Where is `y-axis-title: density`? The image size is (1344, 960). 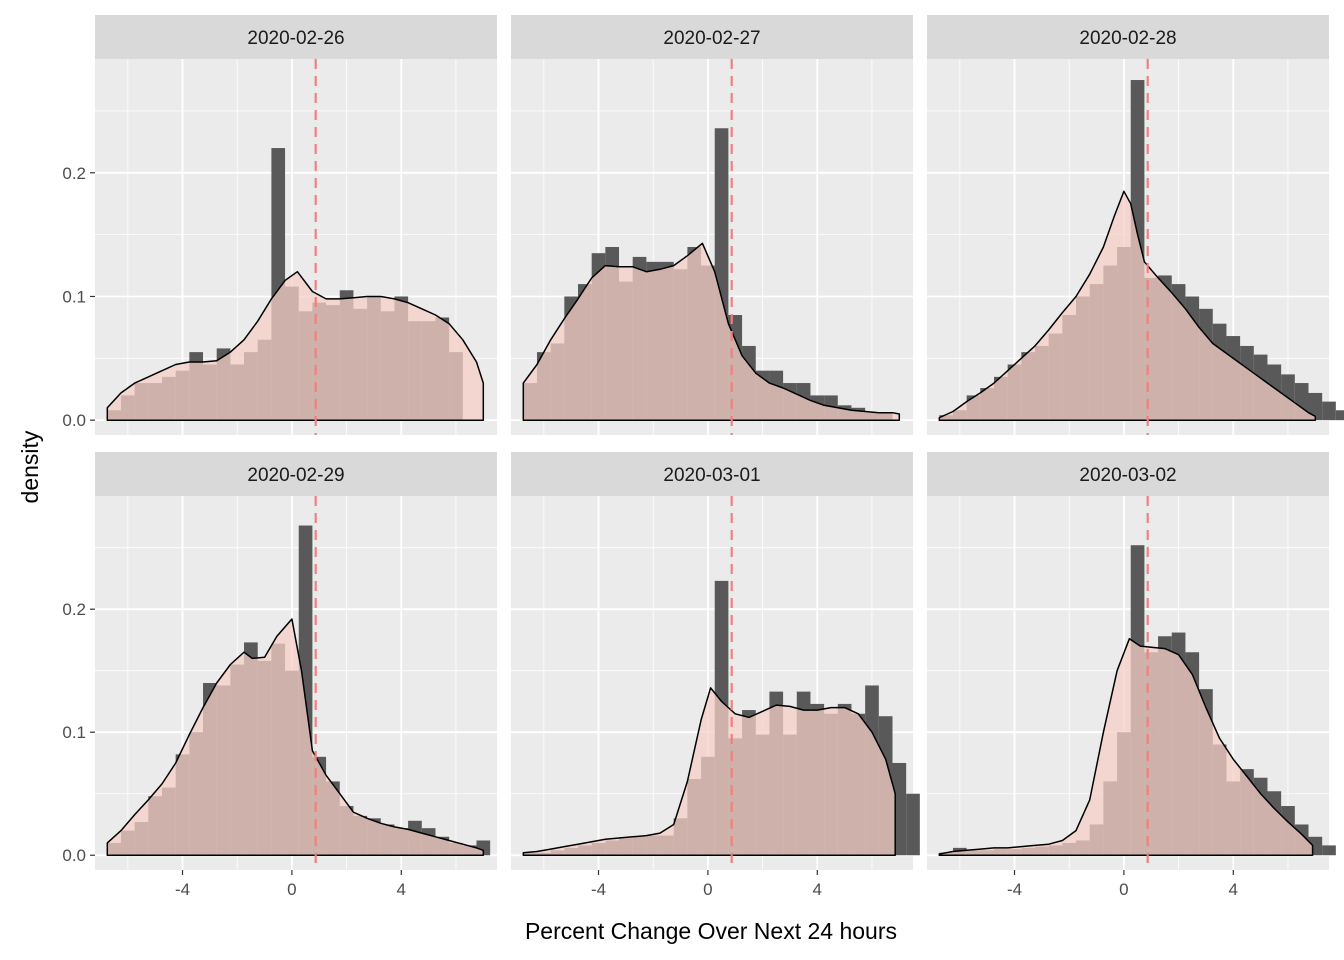 y-axis-title: density is located at coordinates (30, 466).